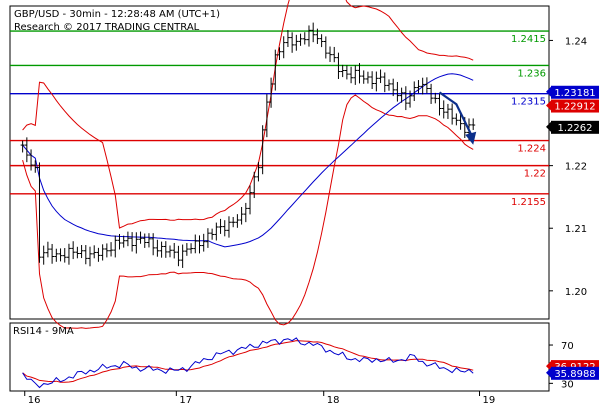 The image size is (615, 420). I want to click on rsi-box-1-label: 35.8988, so click(574, 374).